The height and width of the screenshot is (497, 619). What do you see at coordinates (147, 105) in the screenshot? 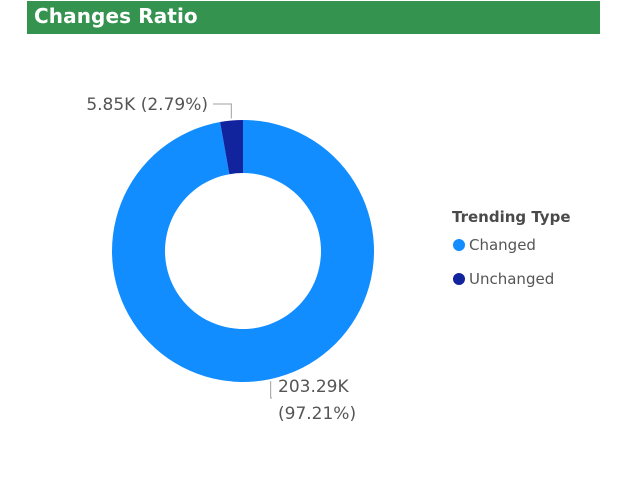
I see `data-label-unchanged: 5.85K (2.79%)` at bounding box center [147, 105].